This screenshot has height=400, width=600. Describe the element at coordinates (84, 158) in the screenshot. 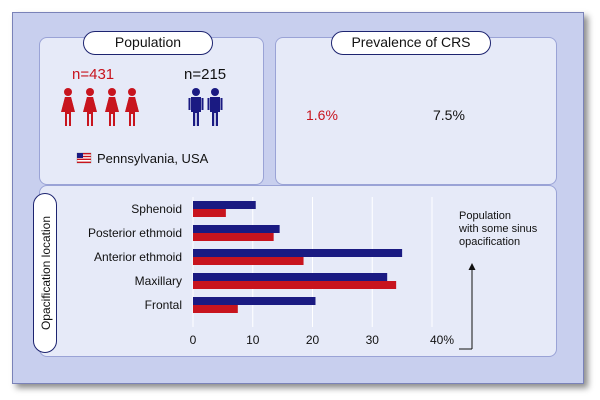

I see `us-flag-icon` at that location.